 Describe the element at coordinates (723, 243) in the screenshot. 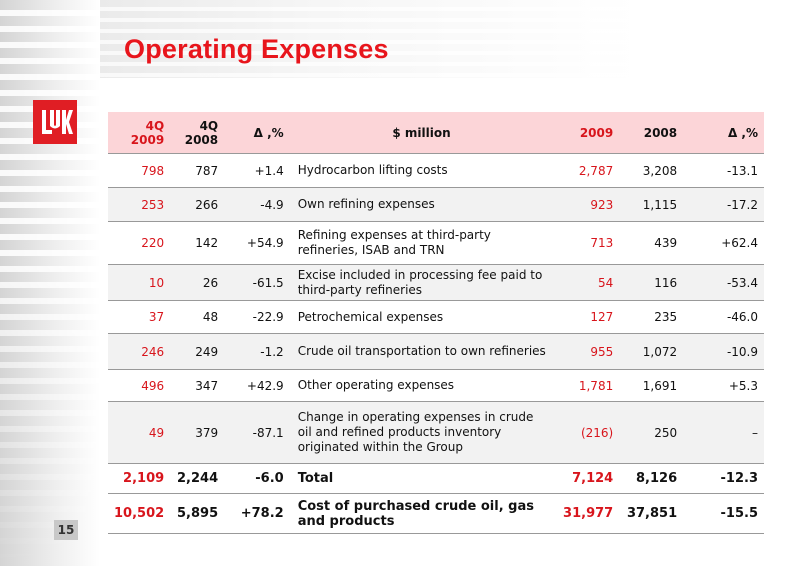

I see `value-delta-year: +62.4` at that location.